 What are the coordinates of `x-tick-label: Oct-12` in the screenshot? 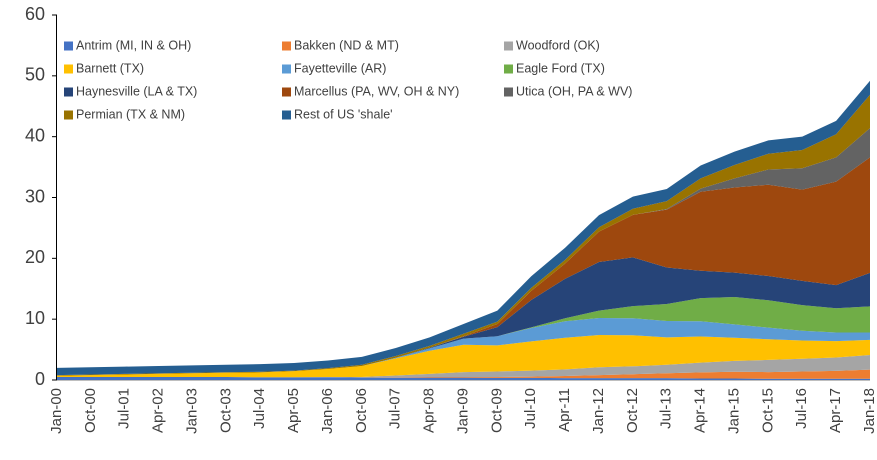 It's located at (632, 410).